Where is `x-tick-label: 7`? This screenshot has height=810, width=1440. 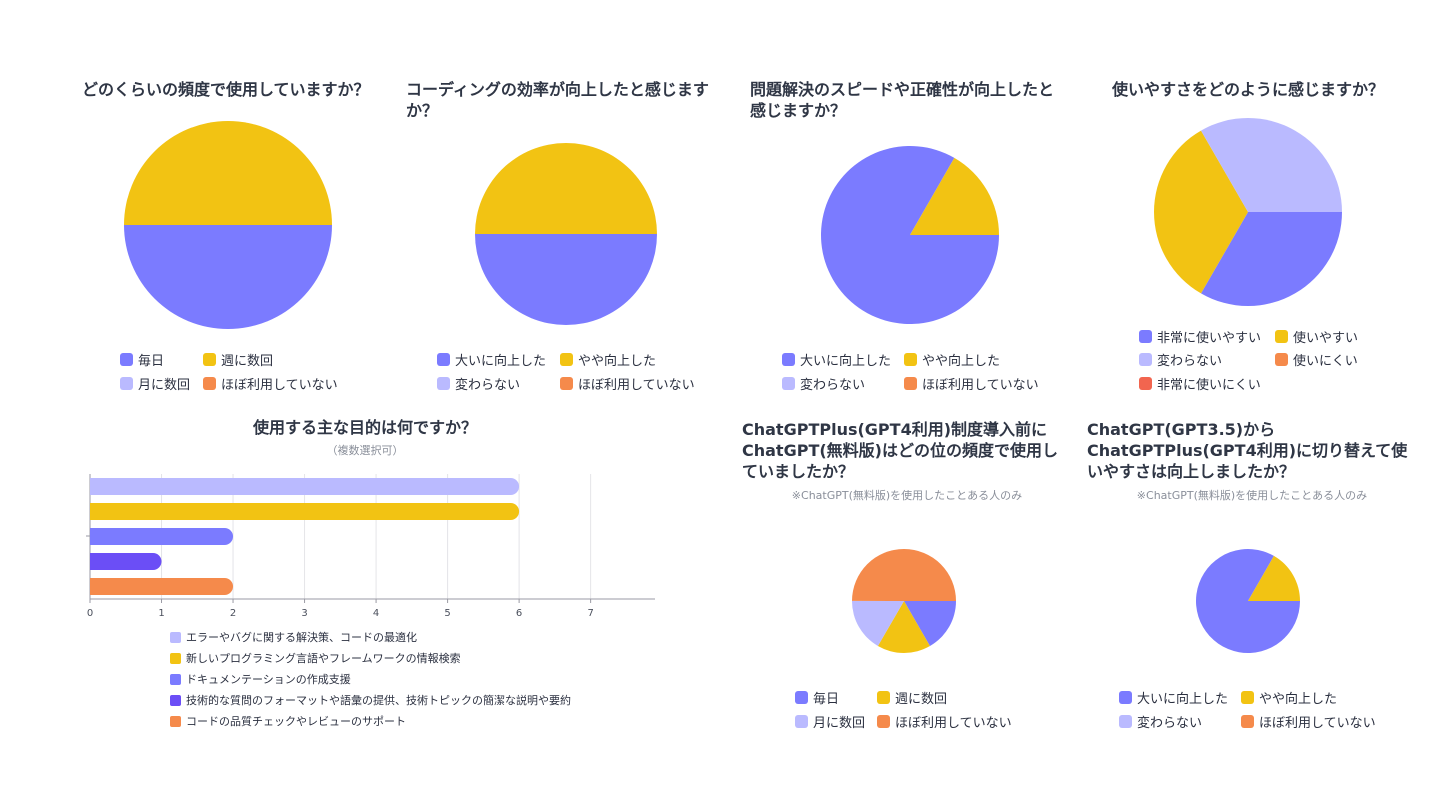
x-tick-label: 7 is located at coordinates (590, 613).